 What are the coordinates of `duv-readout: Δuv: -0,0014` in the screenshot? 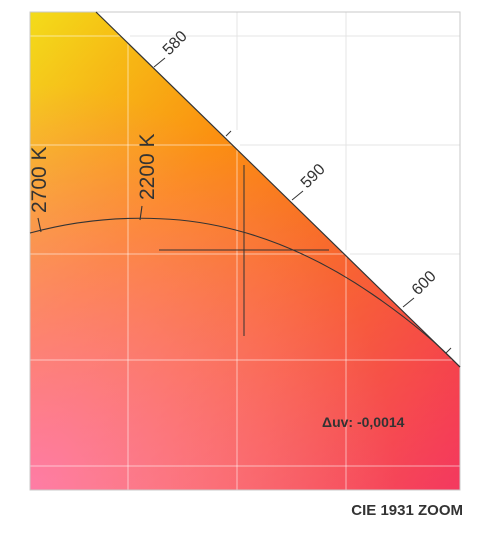 It's located at (363, 422).